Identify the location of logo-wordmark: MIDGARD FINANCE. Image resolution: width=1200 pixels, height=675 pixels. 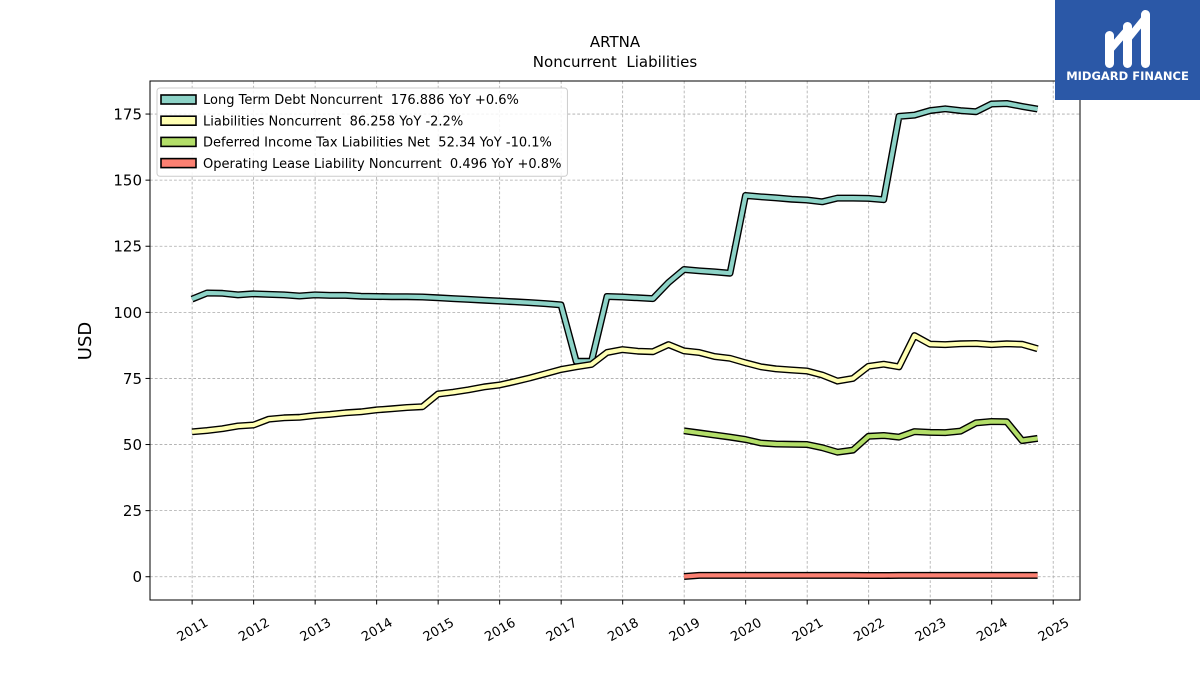
(1127, 76).